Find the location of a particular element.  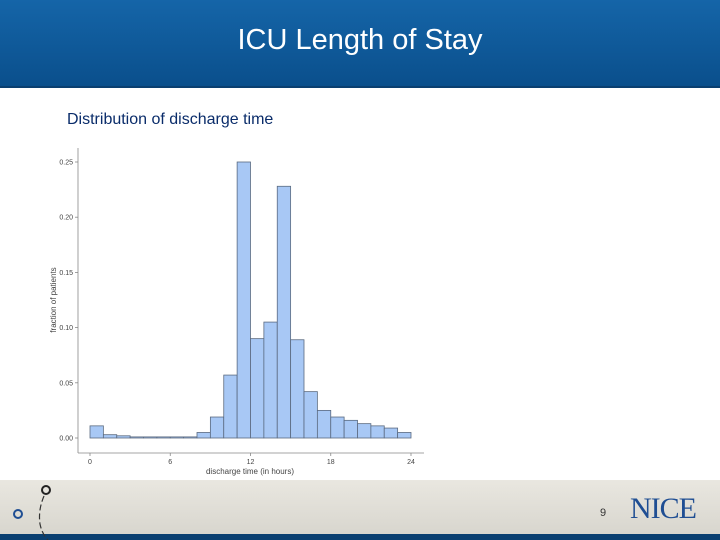

y-tick-label: 0.00 is located at coordinates (66, 439).